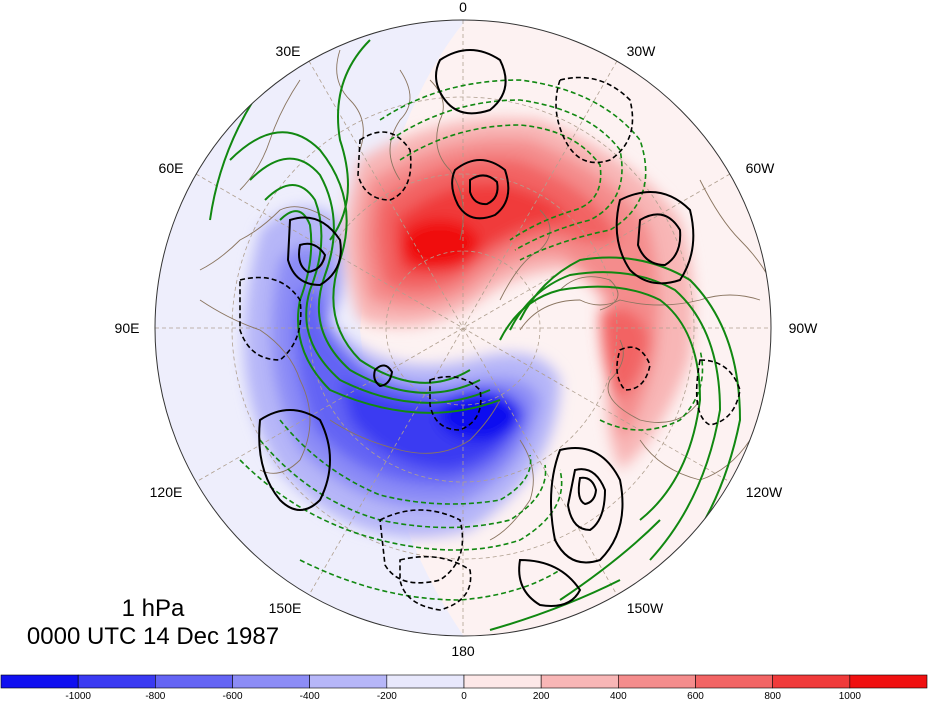 Image resolution: width=928 pixels, height=702 pixels. What do you see at coordinates (166, 492) in the screenshot?
I see `lon-label-120e: 120E` at bounding box center [166, 492].